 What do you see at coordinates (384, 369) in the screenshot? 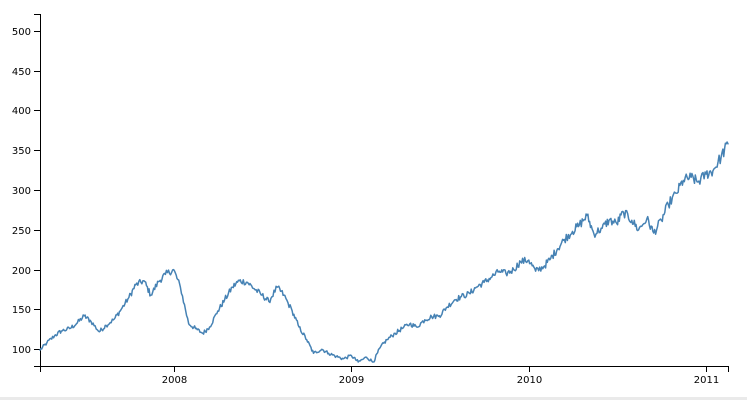
I see `x-axis-line` at bounding box center [384, 369].